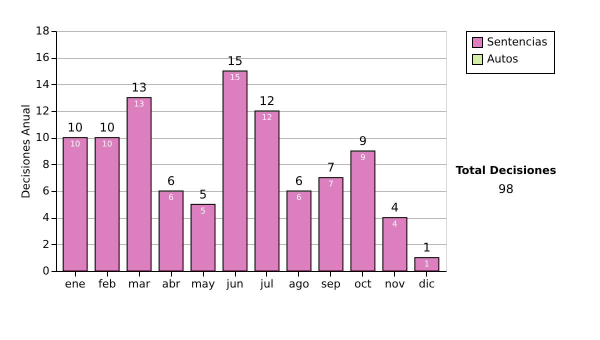 This screenshot has height=340, width=600. I want to click on data-label: 5, so click(203, 211).